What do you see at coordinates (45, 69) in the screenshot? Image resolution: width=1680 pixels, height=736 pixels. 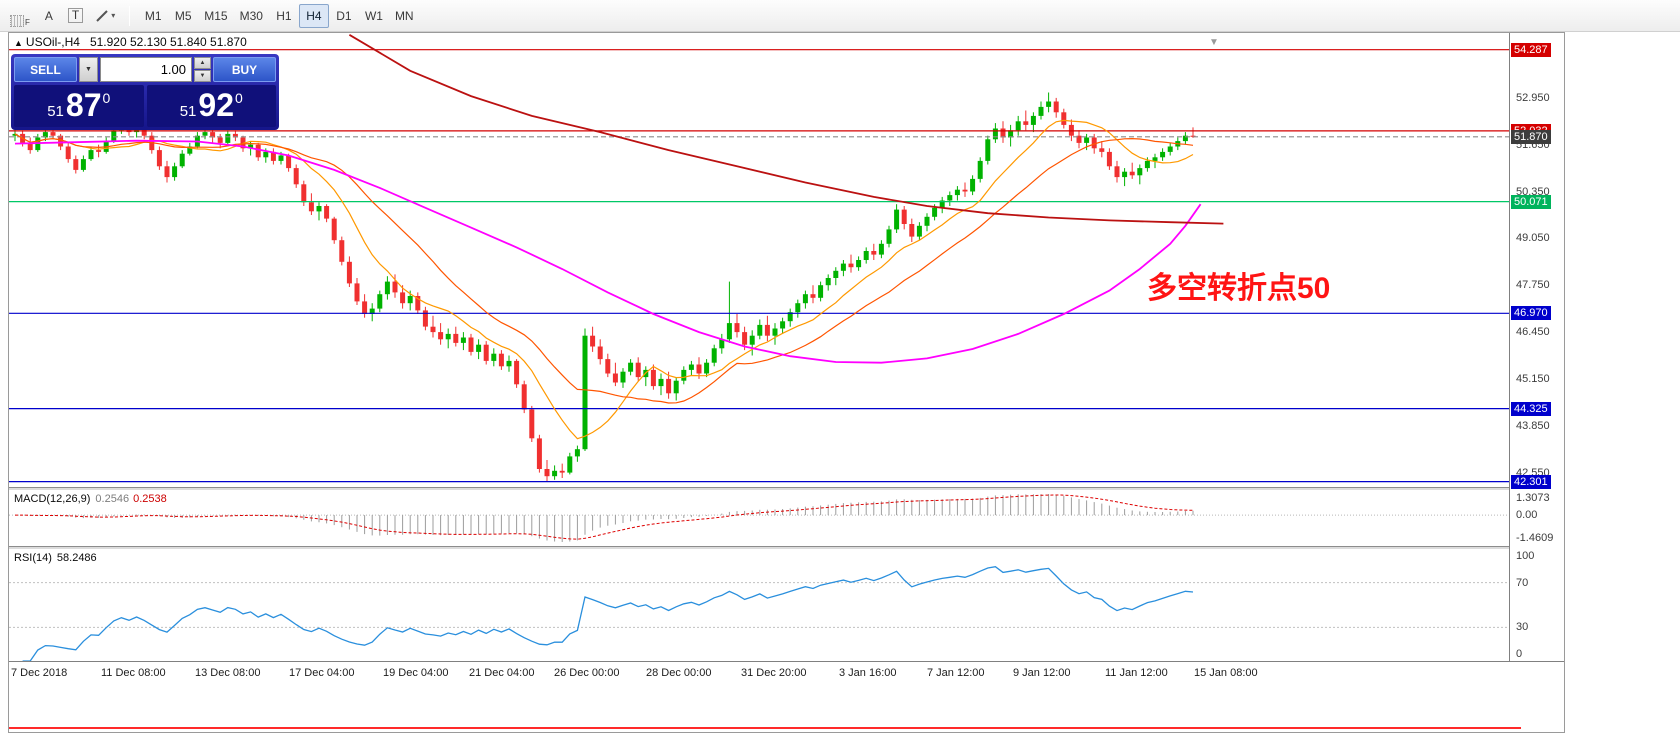 I see `sell-button: SELL` at bounding box center [45, 69].